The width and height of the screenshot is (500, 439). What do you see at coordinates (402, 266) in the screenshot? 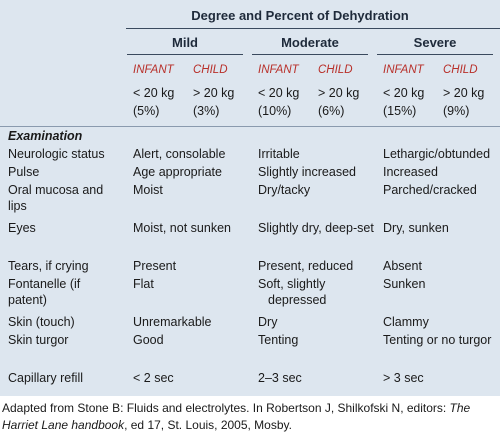
I see `cell: Absent` at bounding box center [402, 266].